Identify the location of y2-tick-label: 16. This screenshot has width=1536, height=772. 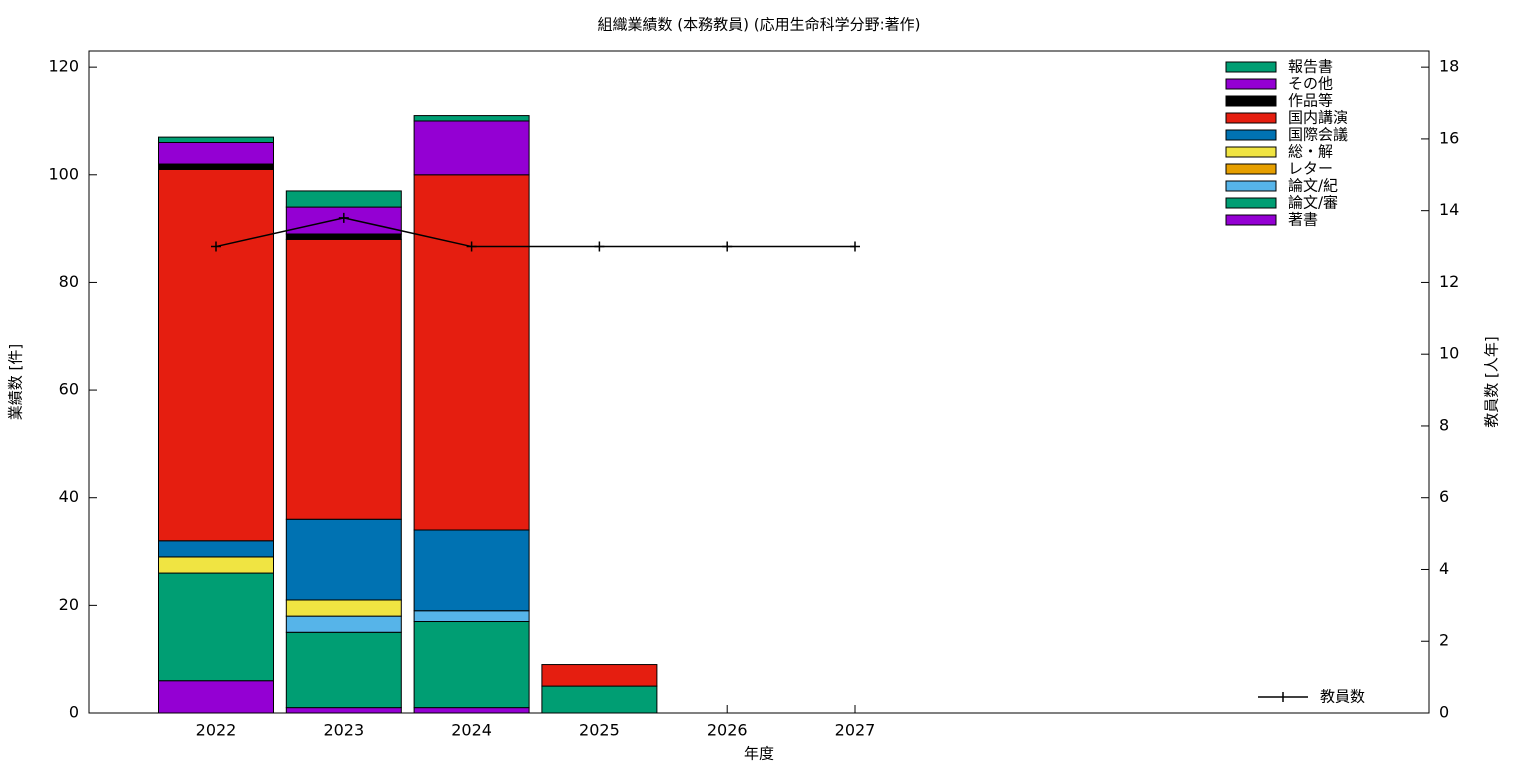
(1449, 137).